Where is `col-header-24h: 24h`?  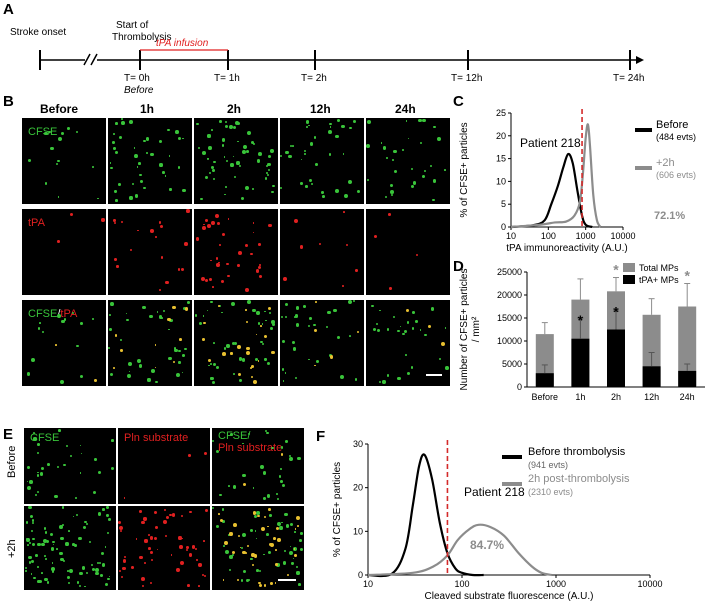 col-header-24h: 24h is located at coordinates (405, 109).